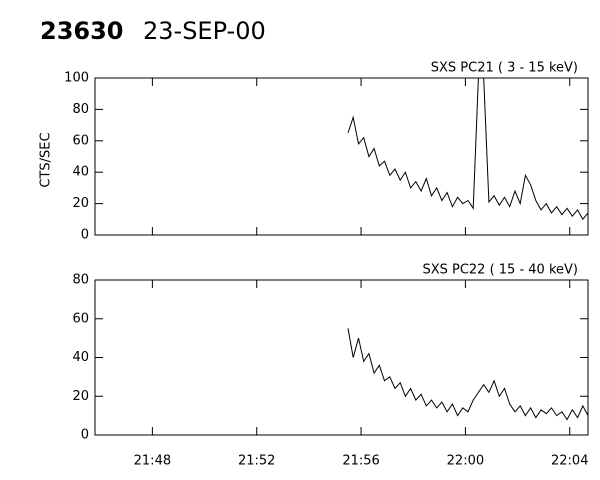  I want to click on chart-title: 23630, so click(82, 31).